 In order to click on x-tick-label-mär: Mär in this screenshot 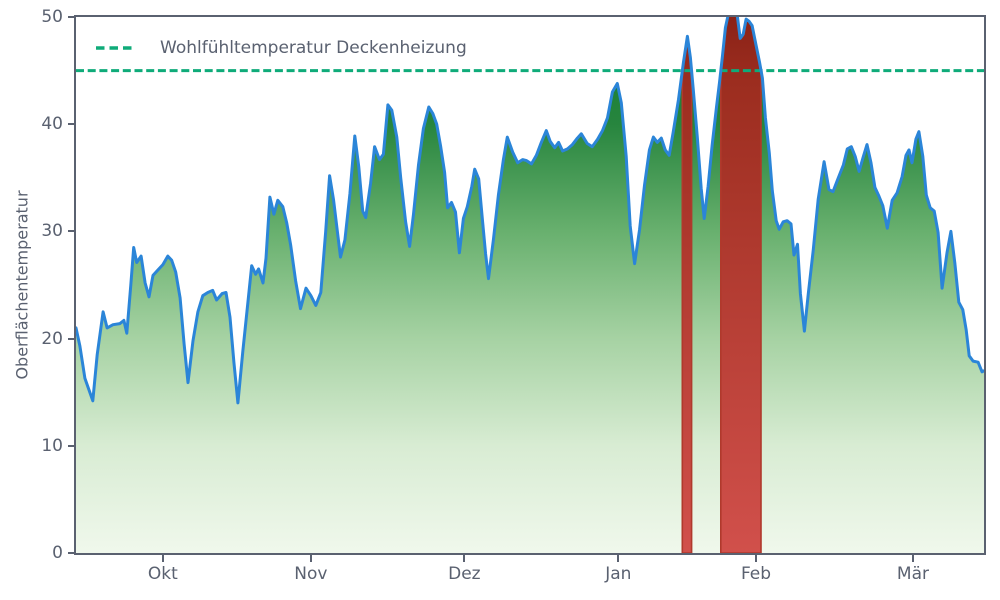, I will do `click(912, 574)`.